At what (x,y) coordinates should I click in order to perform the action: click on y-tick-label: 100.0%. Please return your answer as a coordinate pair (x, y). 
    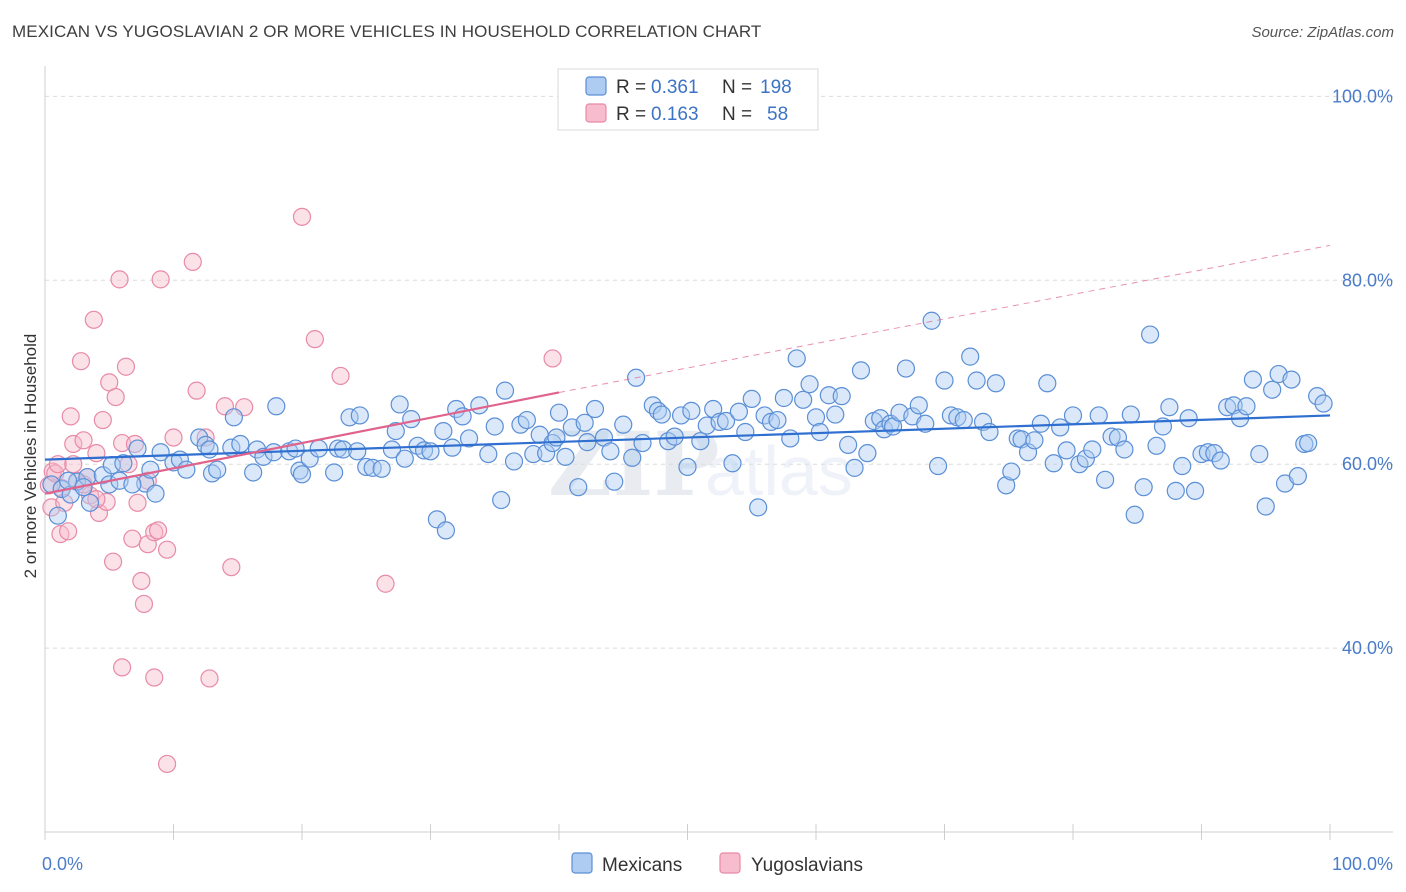
    Looking at the image, I should click on (1362, 96).